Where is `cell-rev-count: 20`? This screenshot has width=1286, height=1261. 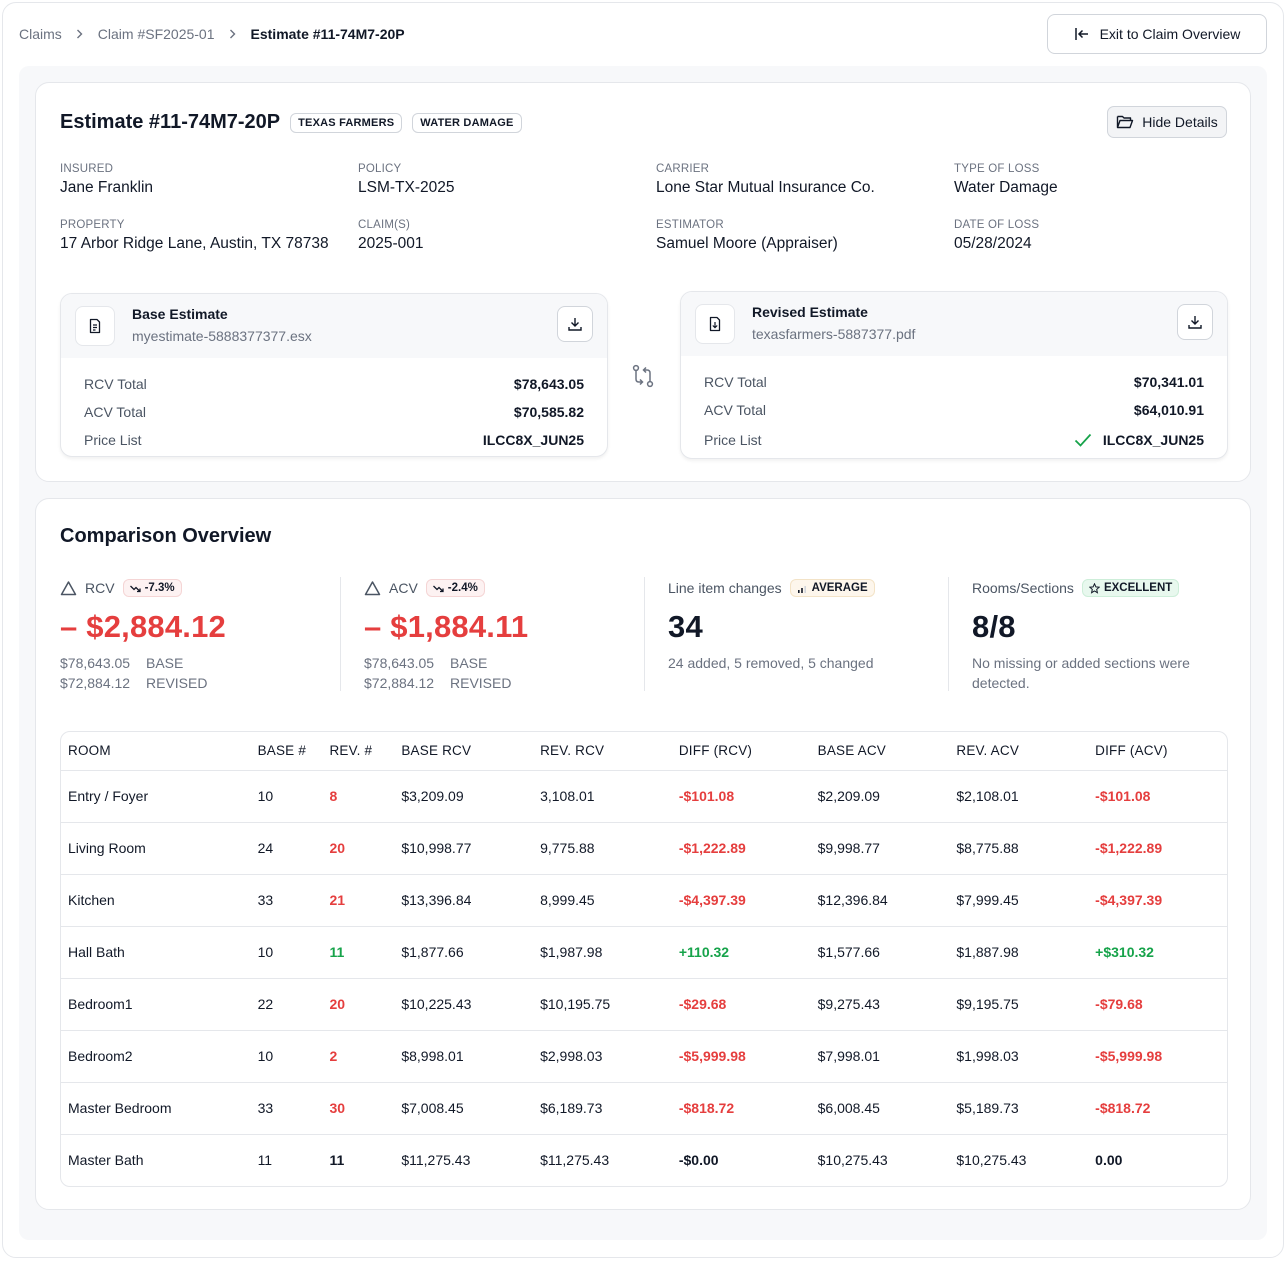 cell-rev-count: 20 is located at coordinates (337, 1004).